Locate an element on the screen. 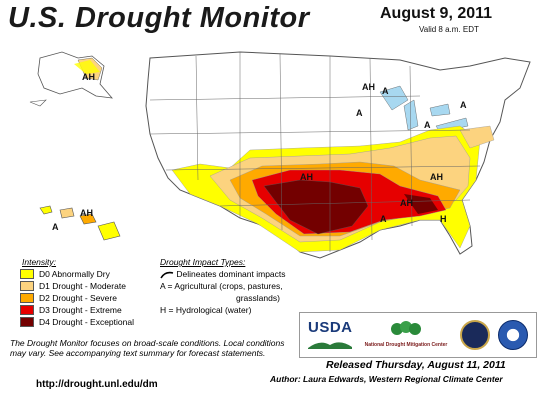  usda-logo: USDA is located at coordinates (330, 334).